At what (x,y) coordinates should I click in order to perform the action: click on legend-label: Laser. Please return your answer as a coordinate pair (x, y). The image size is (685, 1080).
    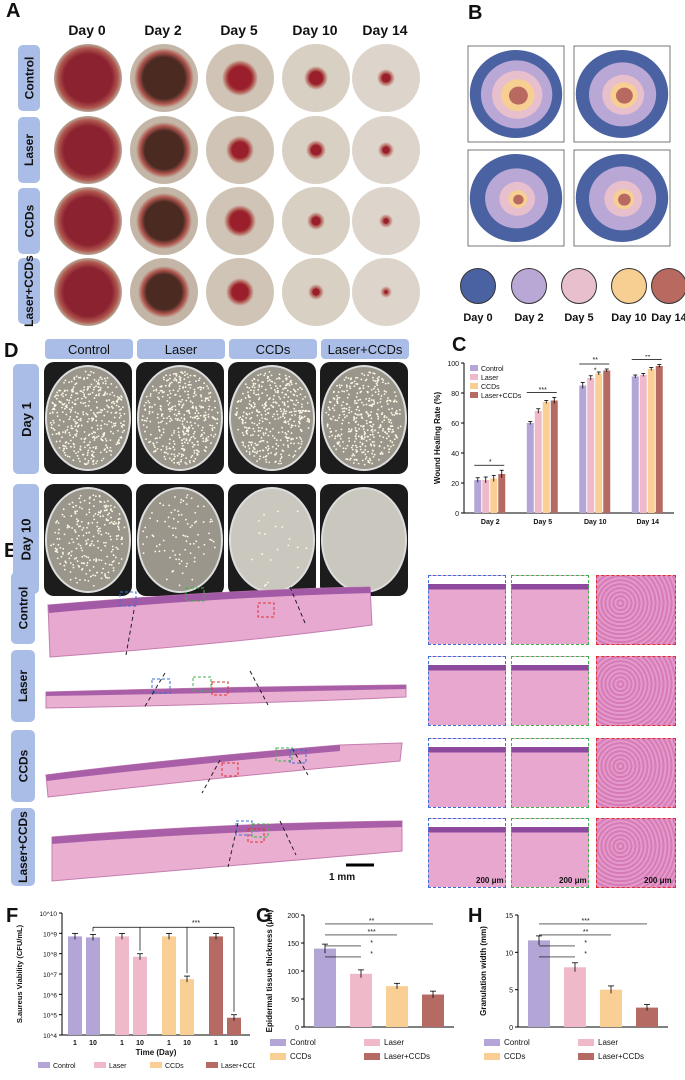
    Looking at the image, I should click on (608, 1042).